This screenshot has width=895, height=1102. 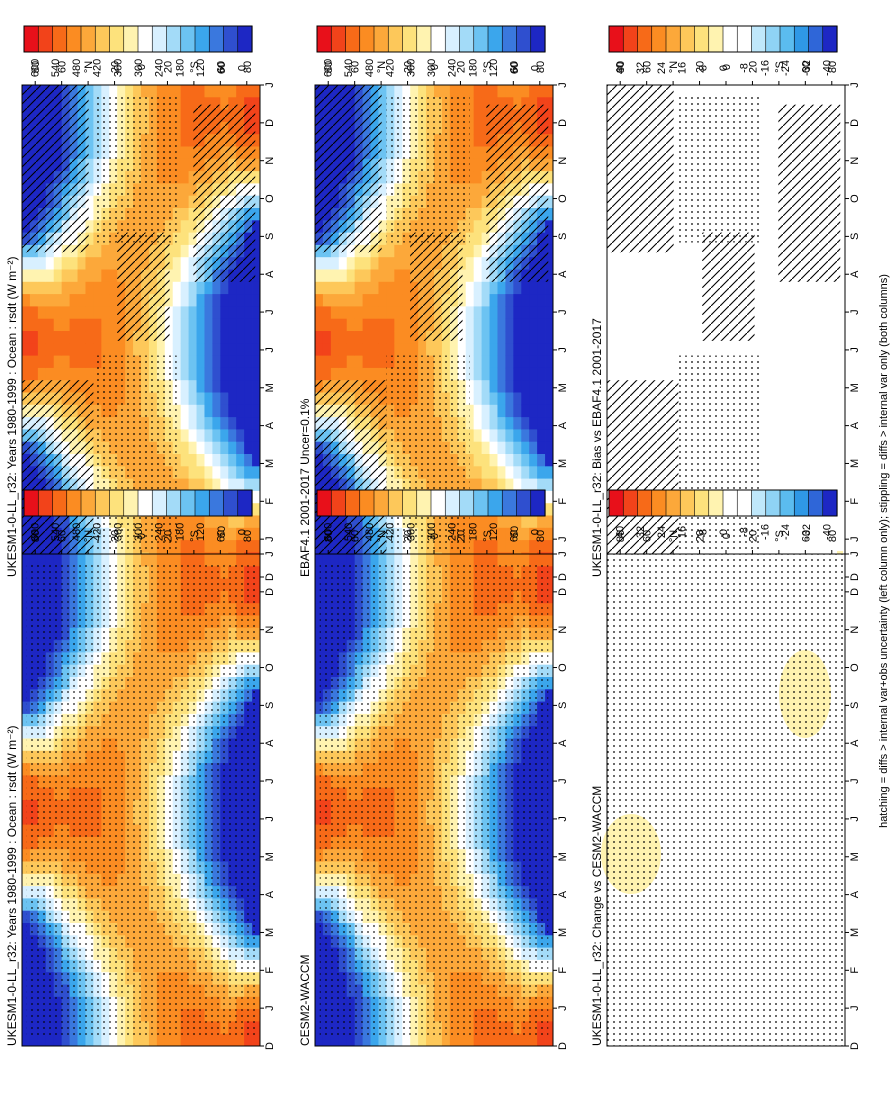 What do you see at coordinates (139, 68) in the screenshot?
I see `colorbar-label: 300` at bounding box center [139, 68].